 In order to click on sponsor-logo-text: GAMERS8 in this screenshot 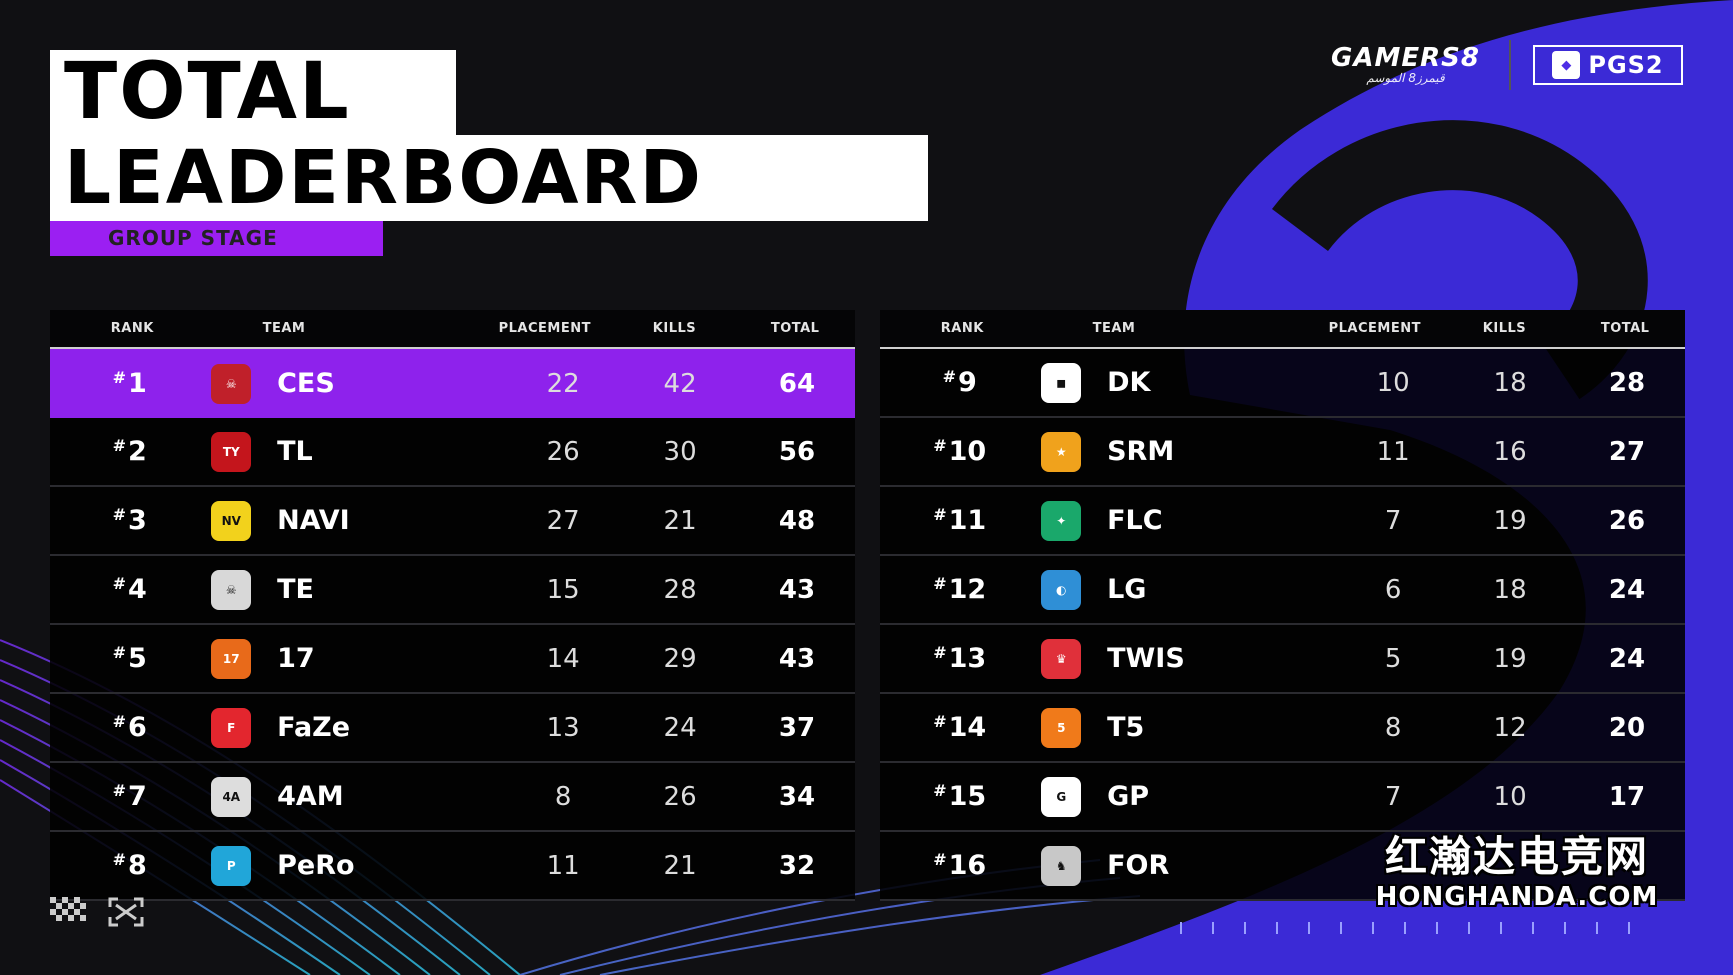, I will do `click(1405, 58)`.